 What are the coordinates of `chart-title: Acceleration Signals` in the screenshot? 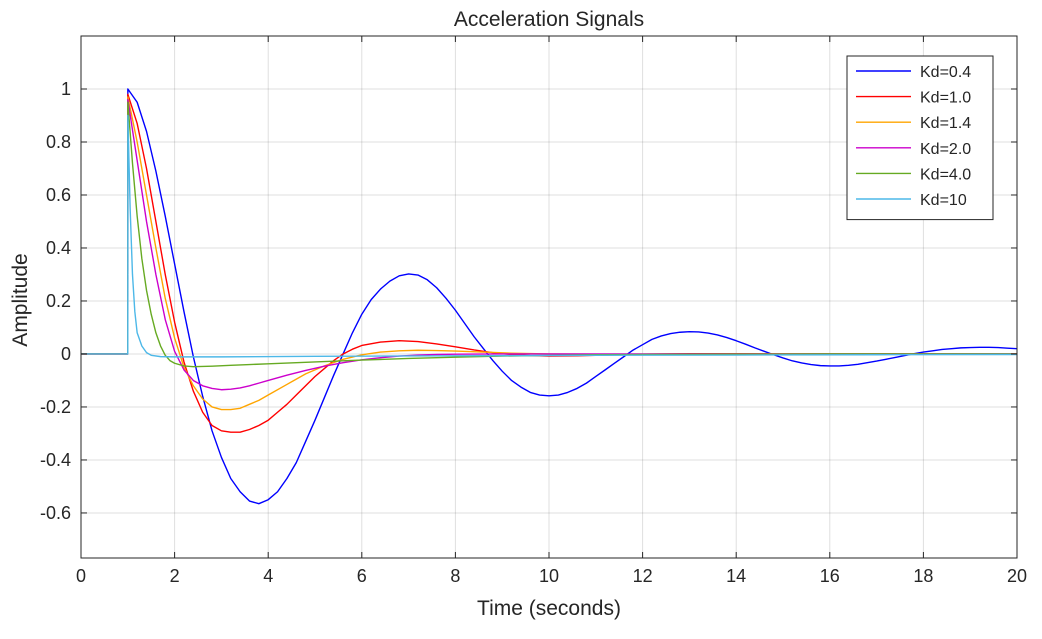 It's located at (549, 19).